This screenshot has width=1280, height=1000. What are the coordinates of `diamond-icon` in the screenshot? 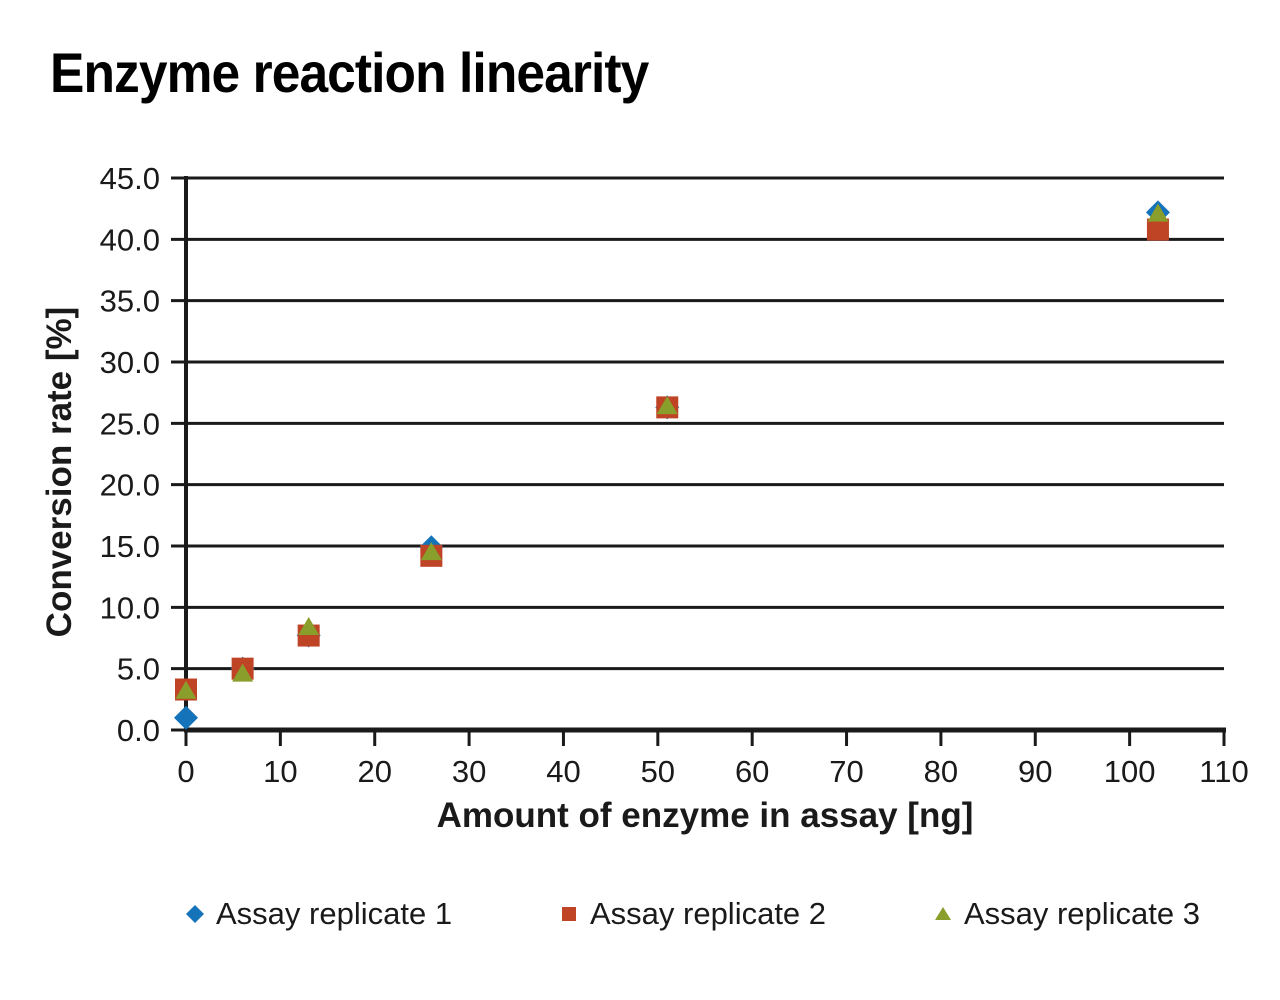 It's located at (195, 914).